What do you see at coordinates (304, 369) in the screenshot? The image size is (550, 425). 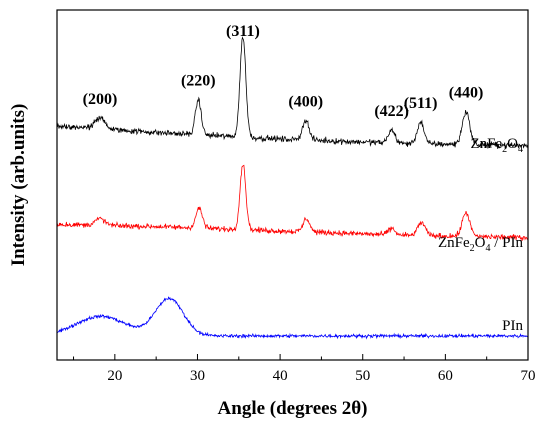 I see `tick-layer: 20 30 40 50 60 70` at bounding box center [304, 369].